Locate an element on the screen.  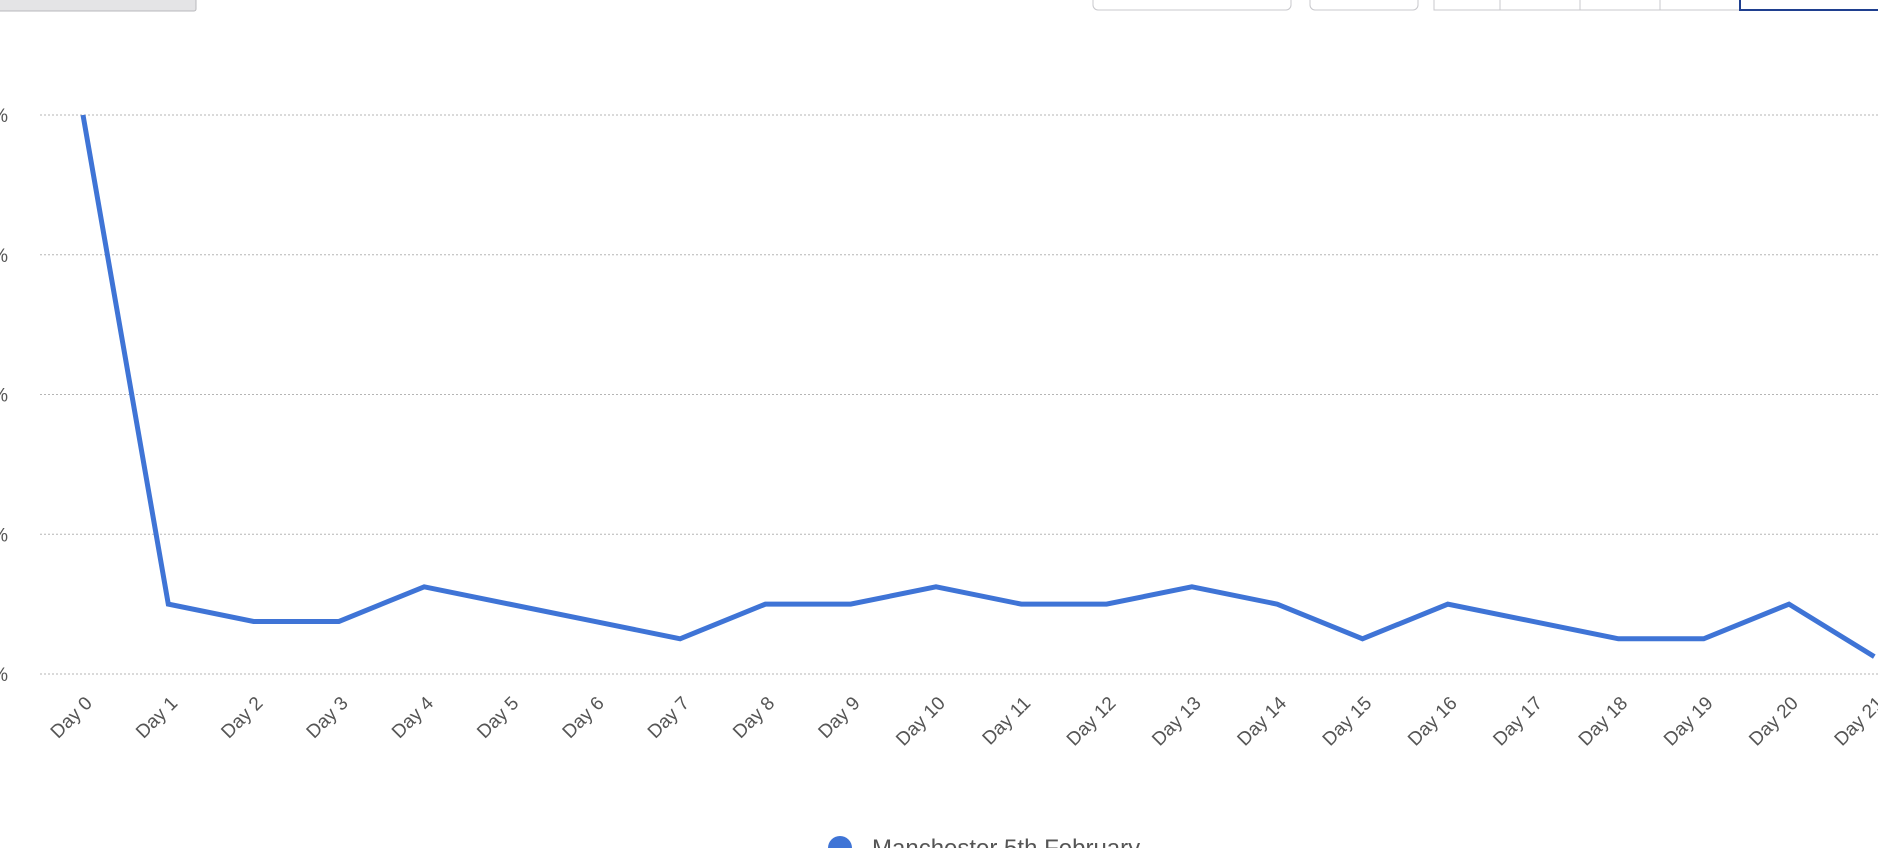
x-tick-label: Day 3 is located at coordinates (328, 718).